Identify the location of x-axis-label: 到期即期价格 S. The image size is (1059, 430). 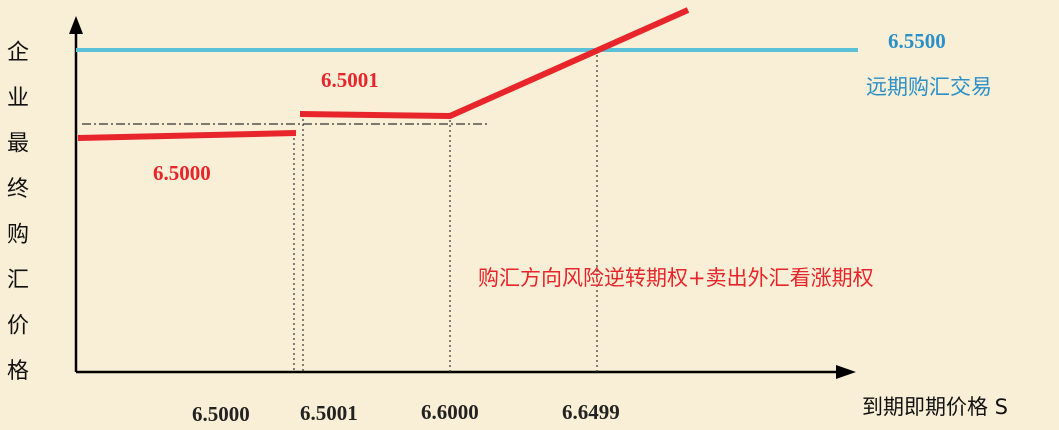
(935, 407).